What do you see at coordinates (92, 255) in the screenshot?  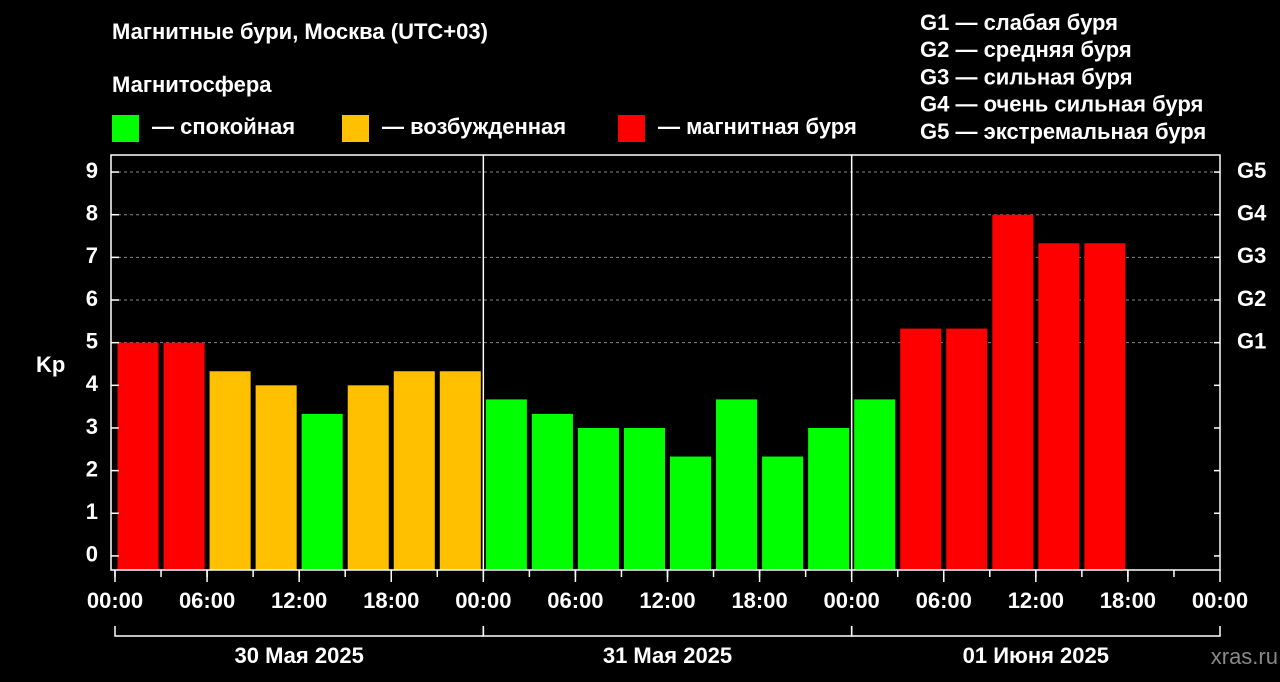 I see `y-tick-label: 7` at bounding box center [92, 255].